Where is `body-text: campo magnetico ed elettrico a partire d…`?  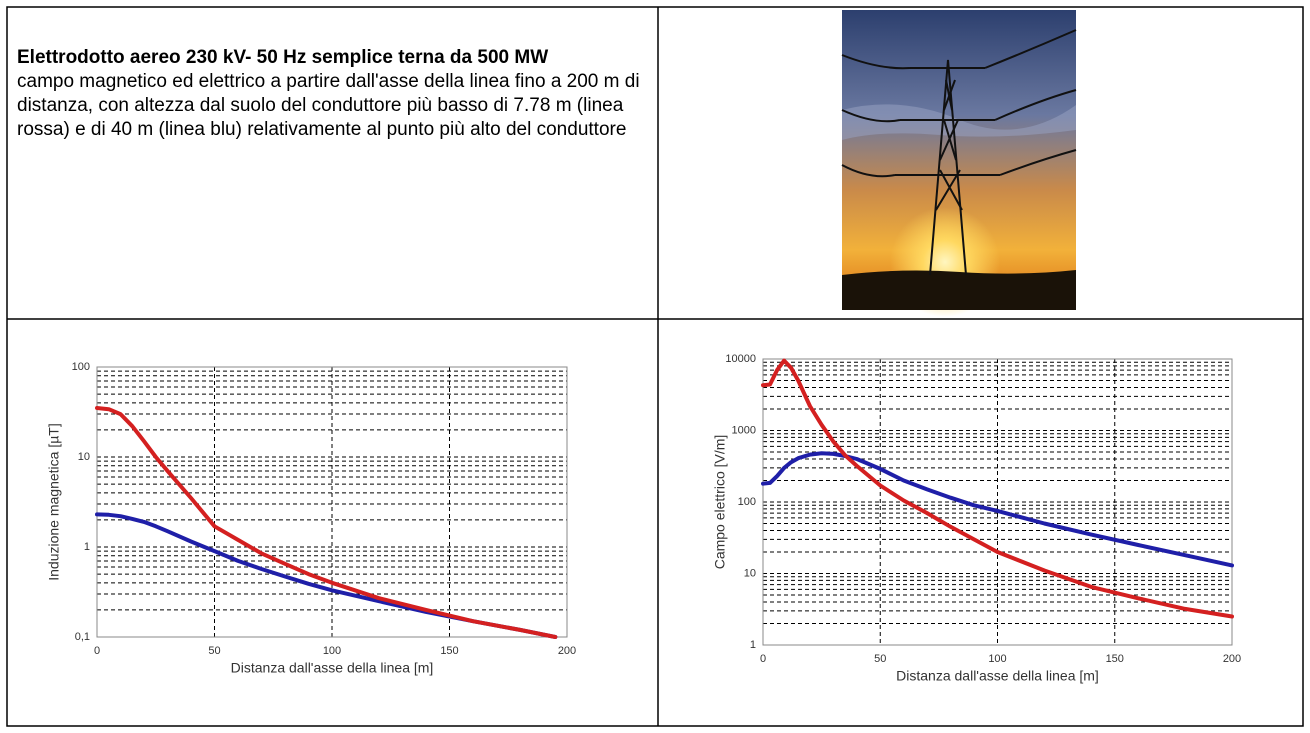
body-text: campo magnetico ed elettrico a partire d… is located at coordinates (328, 105).